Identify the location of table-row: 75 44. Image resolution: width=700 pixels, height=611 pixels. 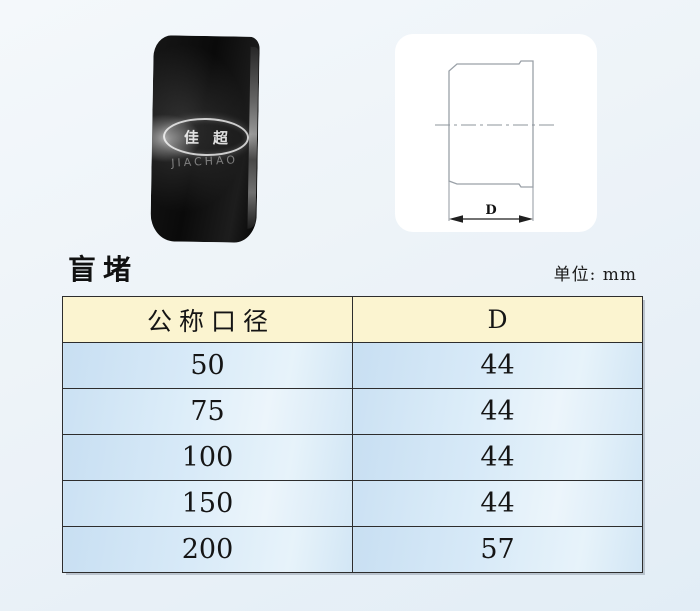
(352, 411).